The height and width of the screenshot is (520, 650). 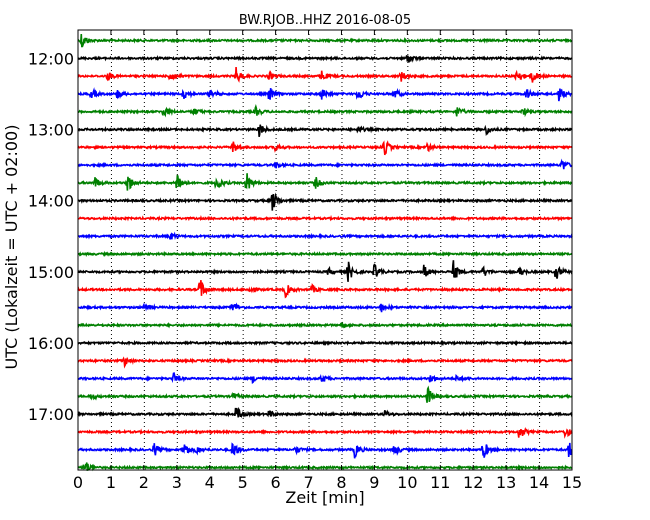 What do you see at coordinates (51, 201) in the screenshot?
I see `y-tick-label: 14:00` at bounding box center [51, 201].